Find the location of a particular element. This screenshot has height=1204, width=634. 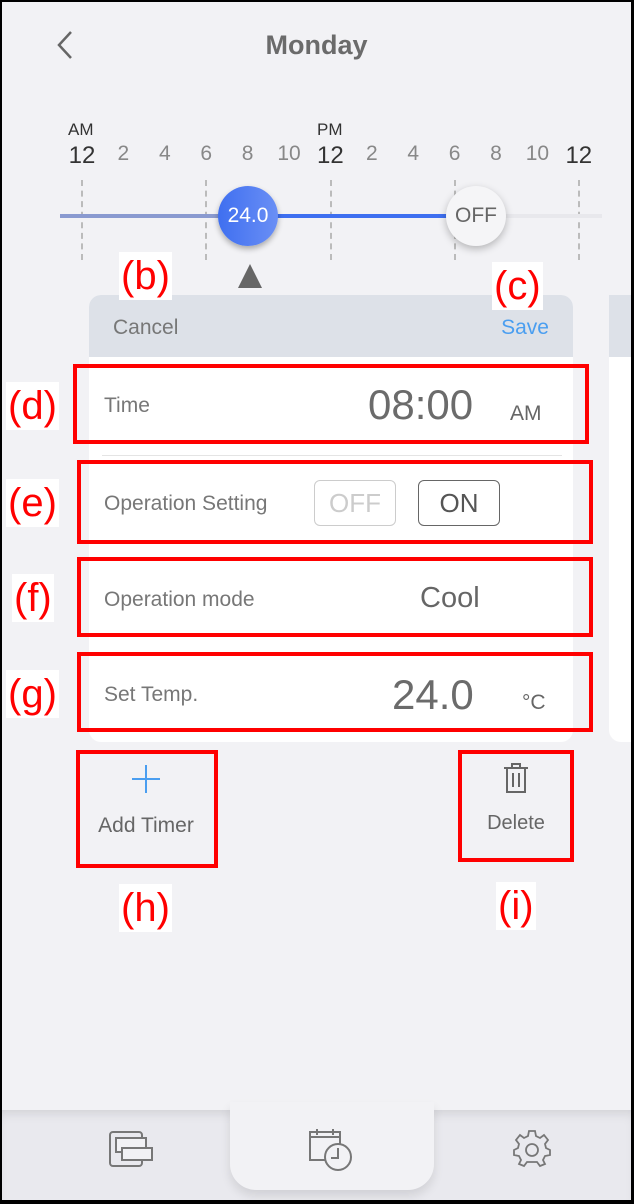

delete-label: Delete is located at coordinates (516, 823).